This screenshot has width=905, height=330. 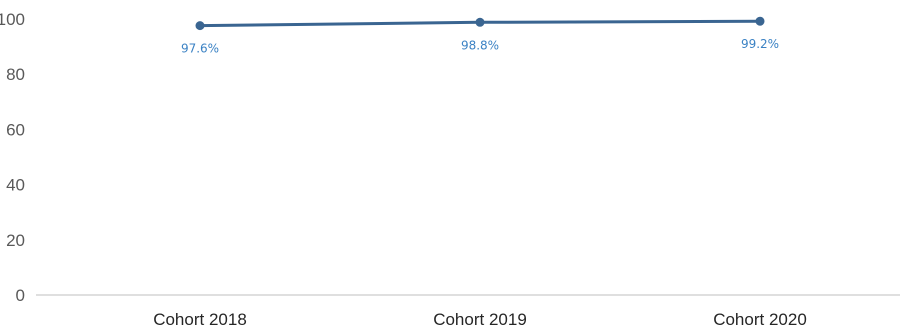 I want to click on y-axis: 0 20 40 60 80 100, so click(x=30, y=157).